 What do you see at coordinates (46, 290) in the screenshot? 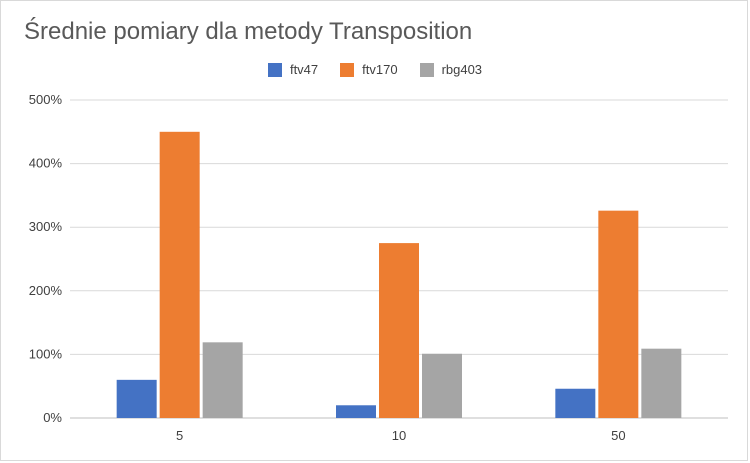
I see `y-tick-label: 200%` at bounding box center [46, 290].